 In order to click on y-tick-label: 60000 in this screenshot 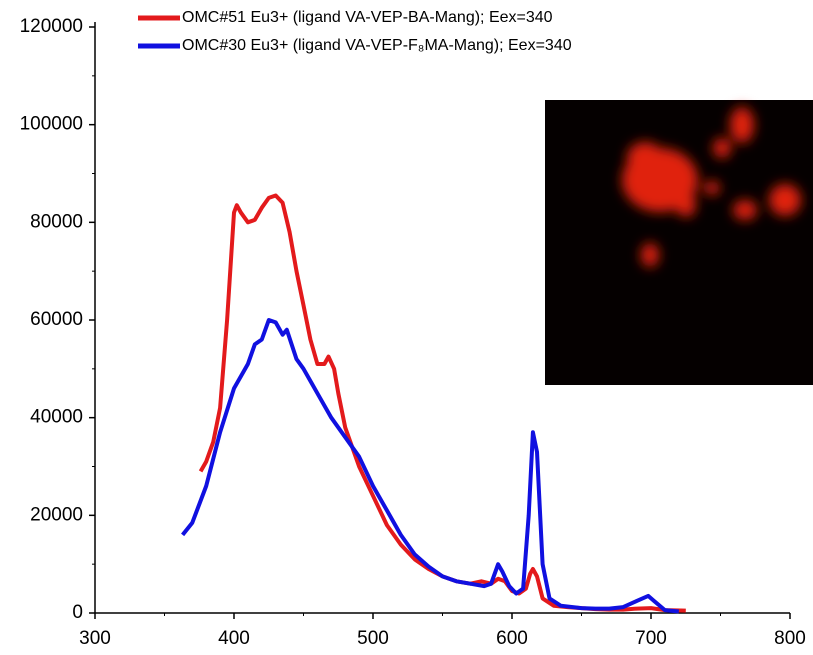, I will do `click(56, 319)`.